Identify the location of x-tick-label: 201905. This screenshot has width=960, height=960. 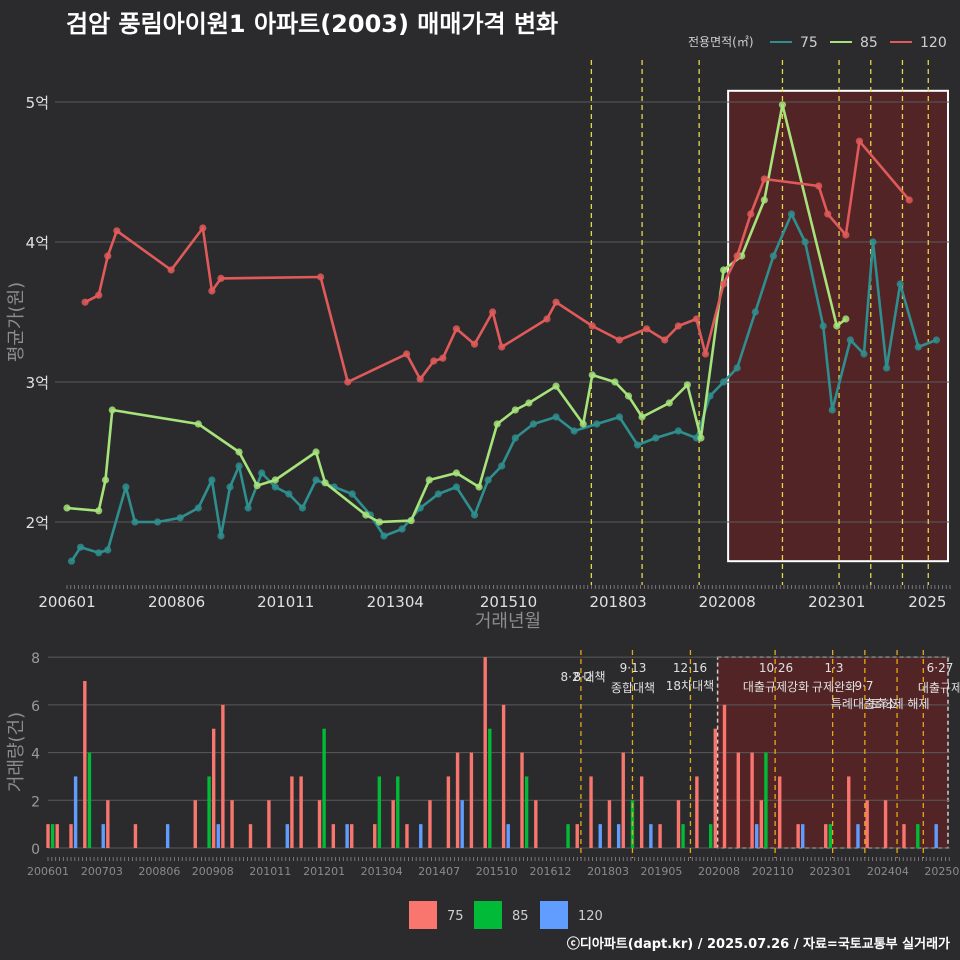
(661, 871).